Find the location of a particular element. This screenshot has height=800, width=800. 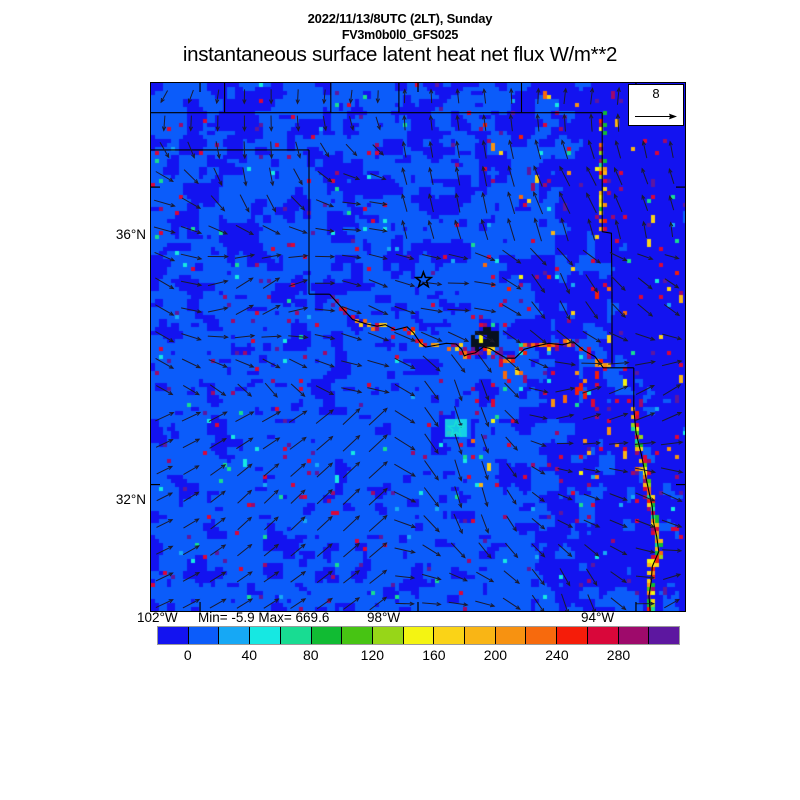

lon-label-98w: 98°W is located at coordinates (384, 617).